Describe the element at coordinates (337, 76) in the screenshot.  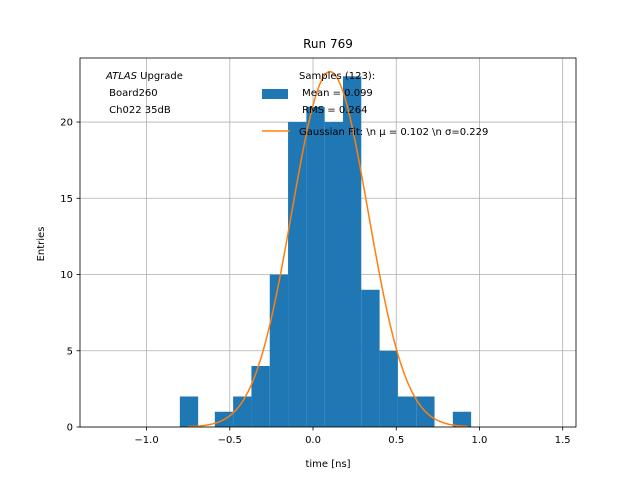
I see `legend-histogram-line-1: Samples (123):` at that location.